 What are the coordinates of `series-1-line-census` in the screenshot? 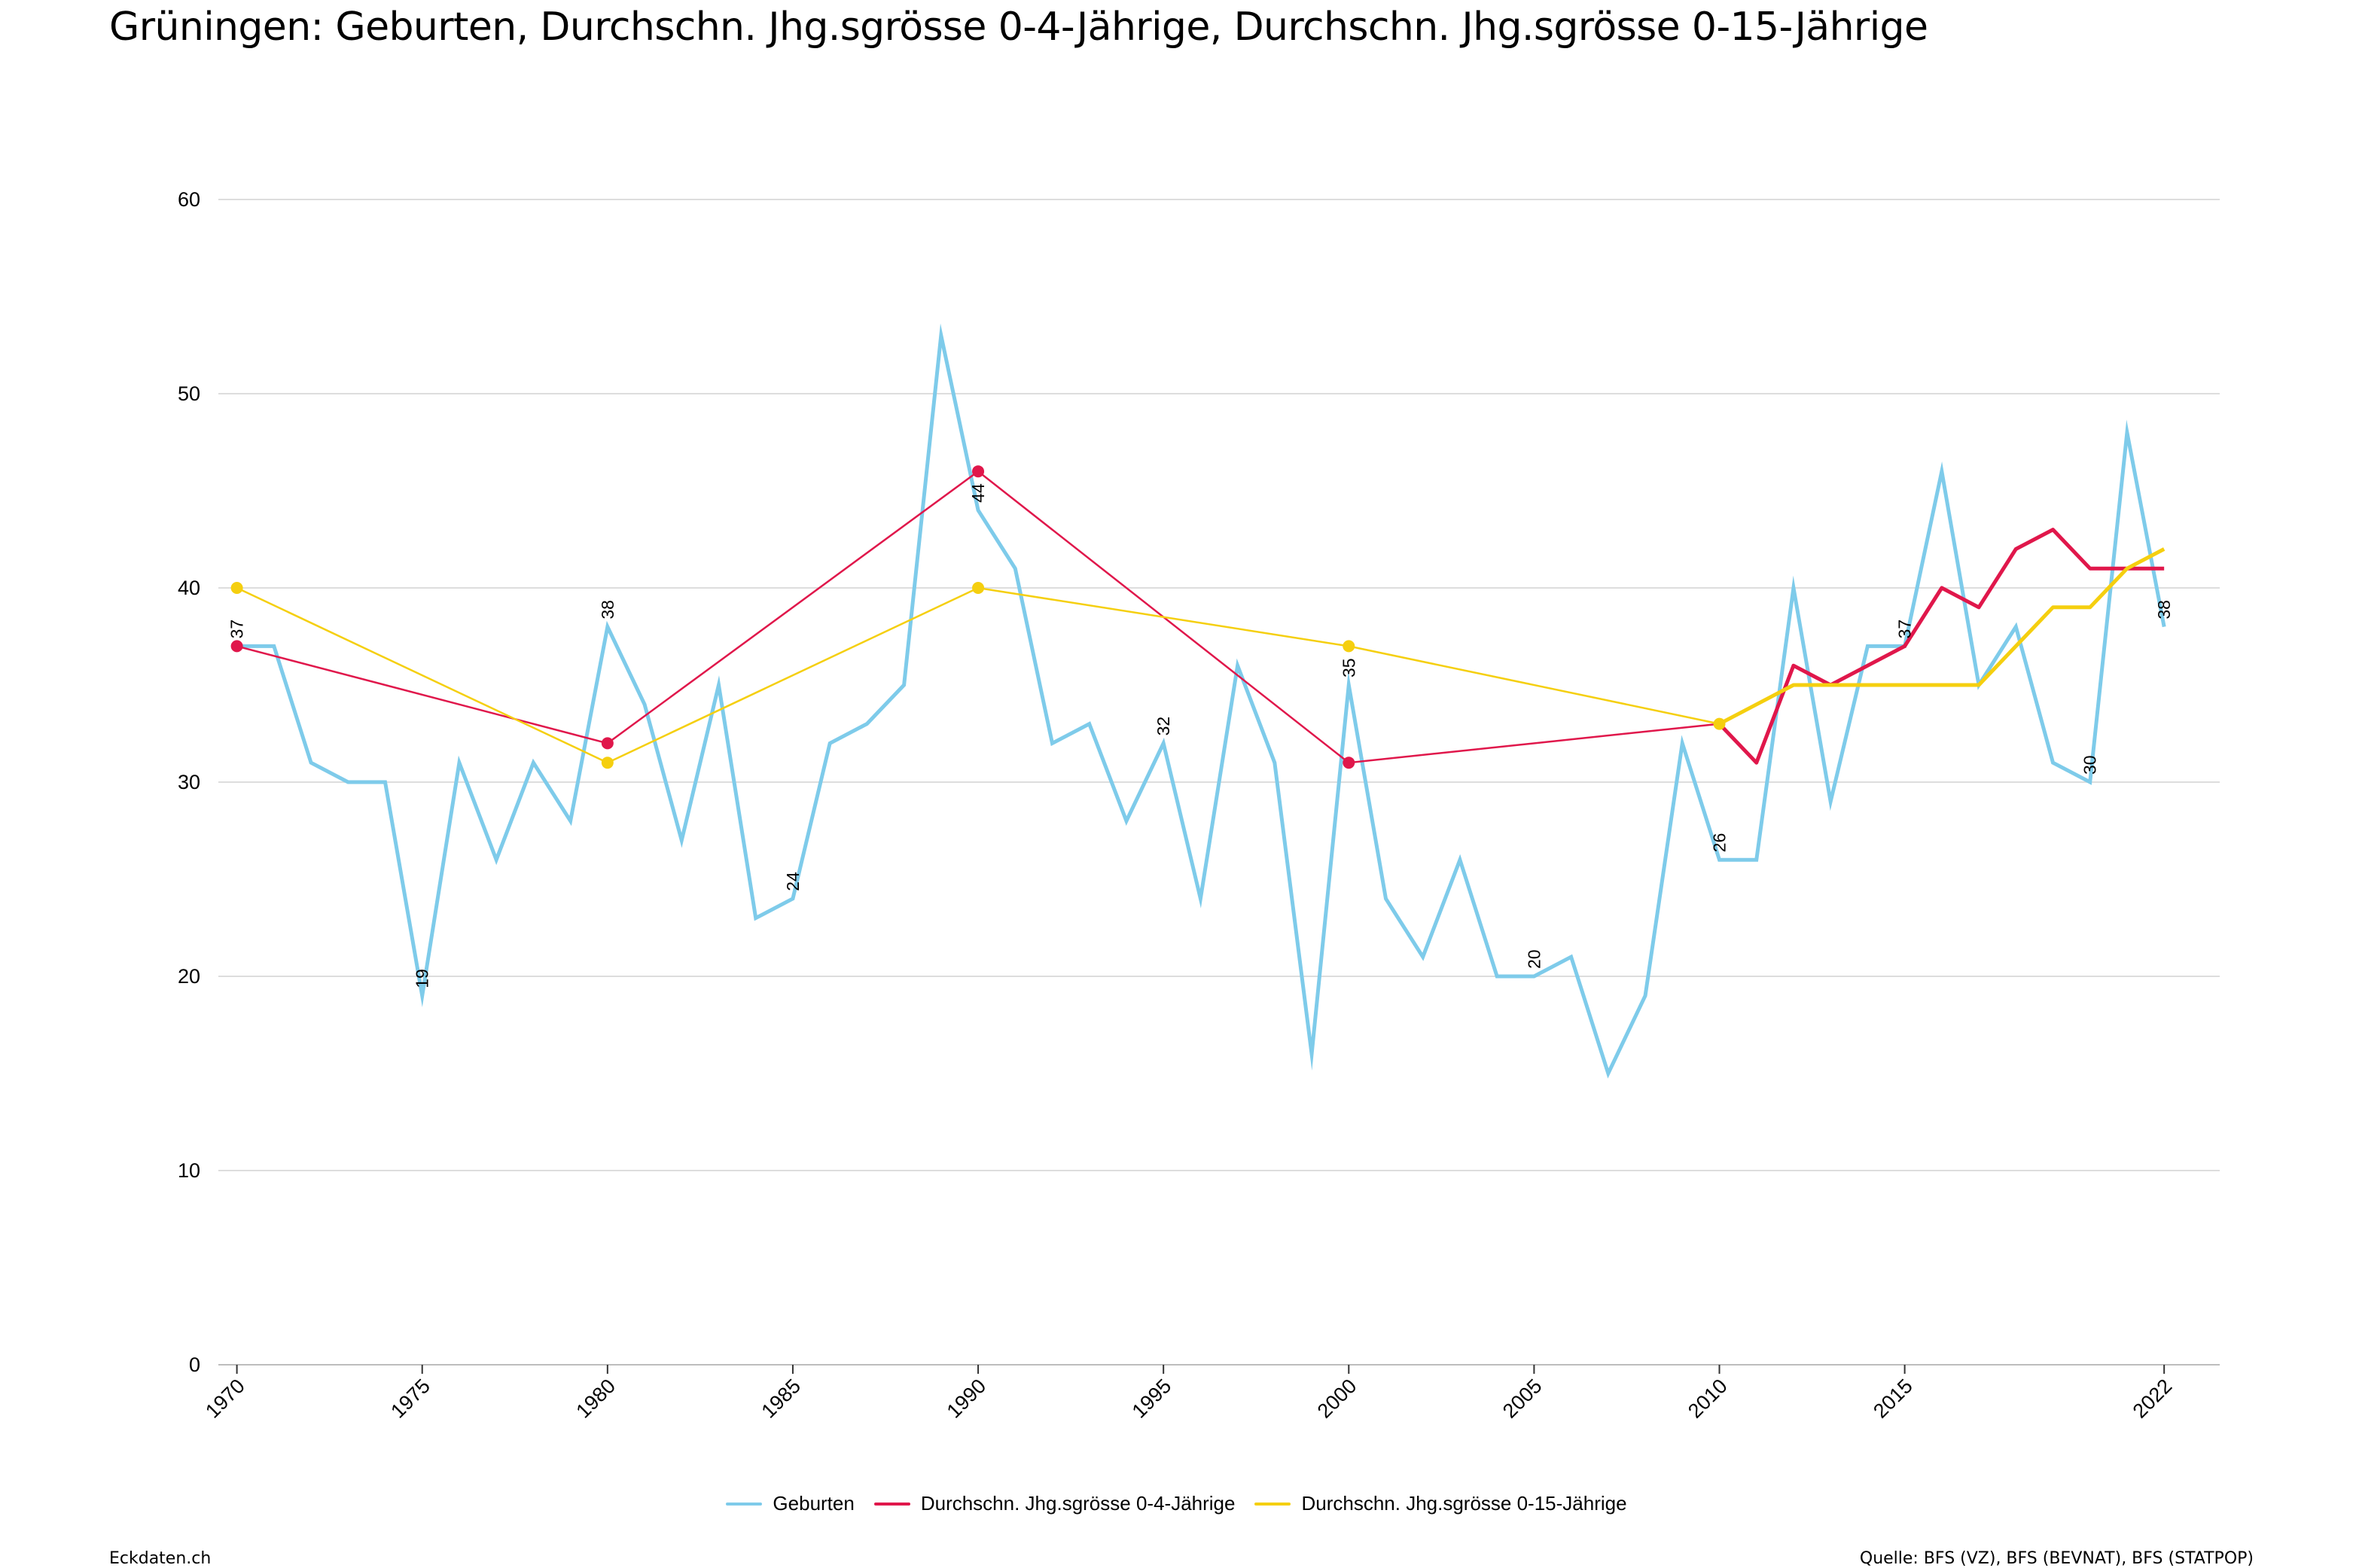 It's located at (978, 617).